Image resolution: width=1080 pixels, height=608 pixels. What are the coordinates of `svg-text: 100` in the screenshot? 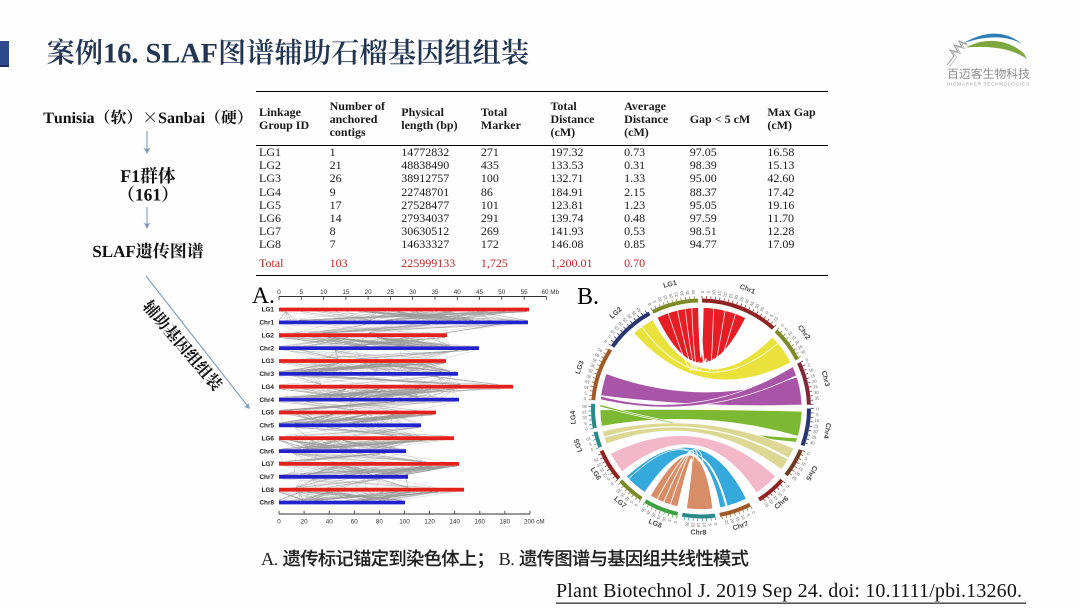 It's located at (404, 522).